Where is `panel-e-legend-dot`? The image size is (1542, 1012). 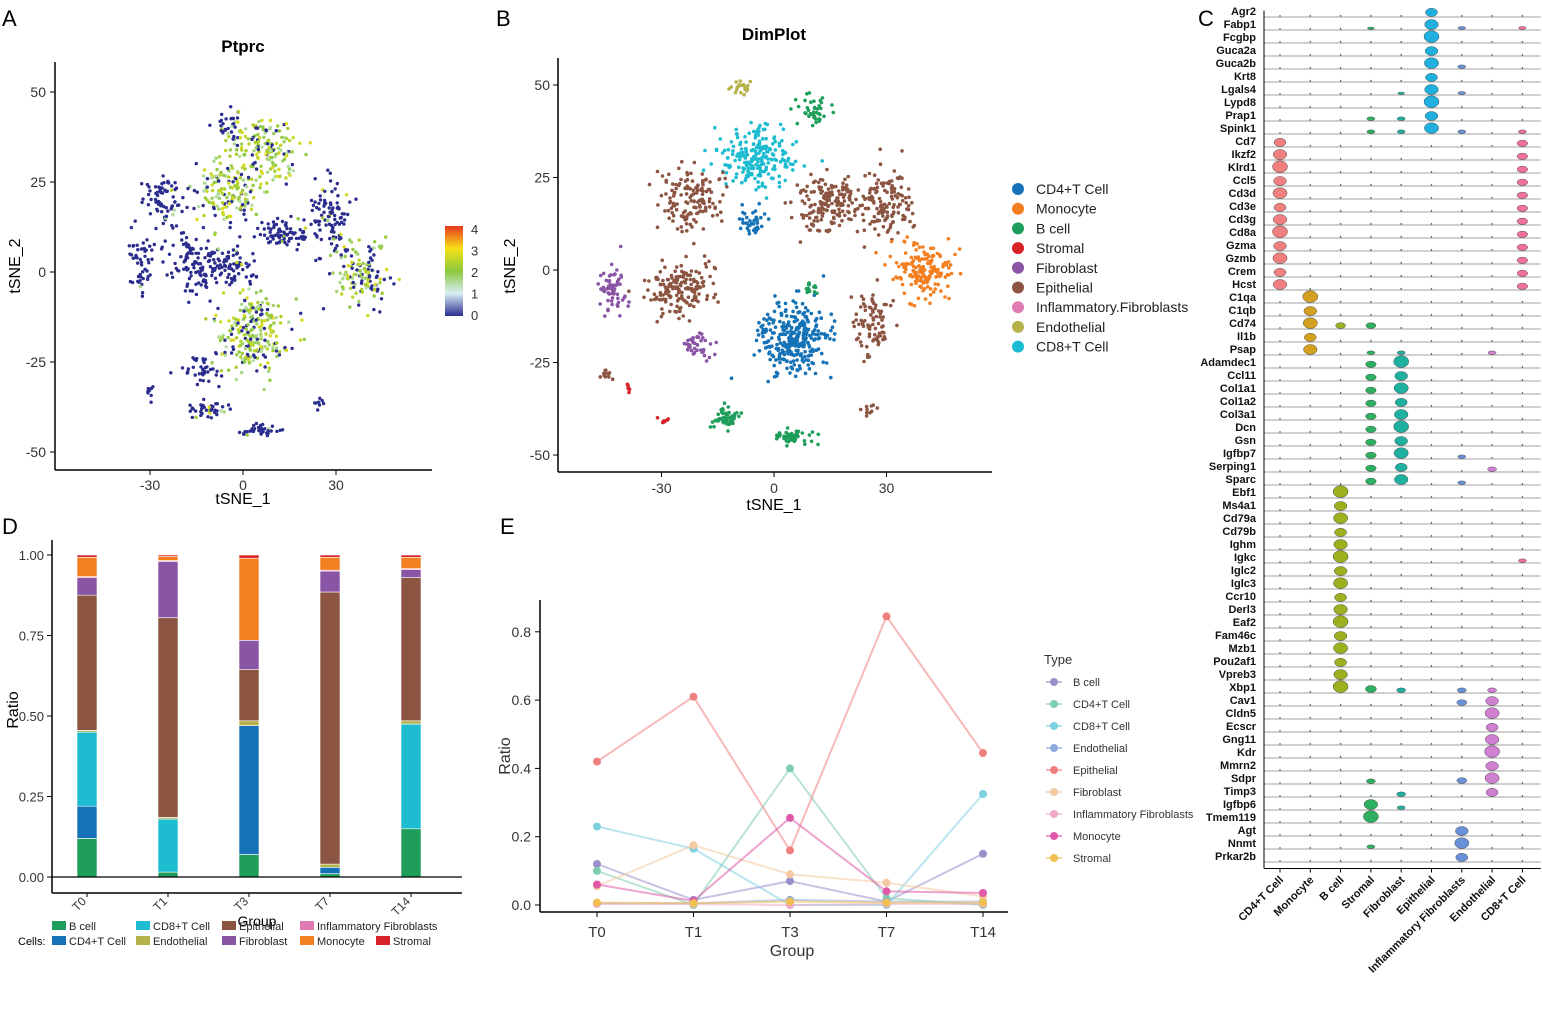 panel-e-legend-dot is located at coordinates (1054, 770).